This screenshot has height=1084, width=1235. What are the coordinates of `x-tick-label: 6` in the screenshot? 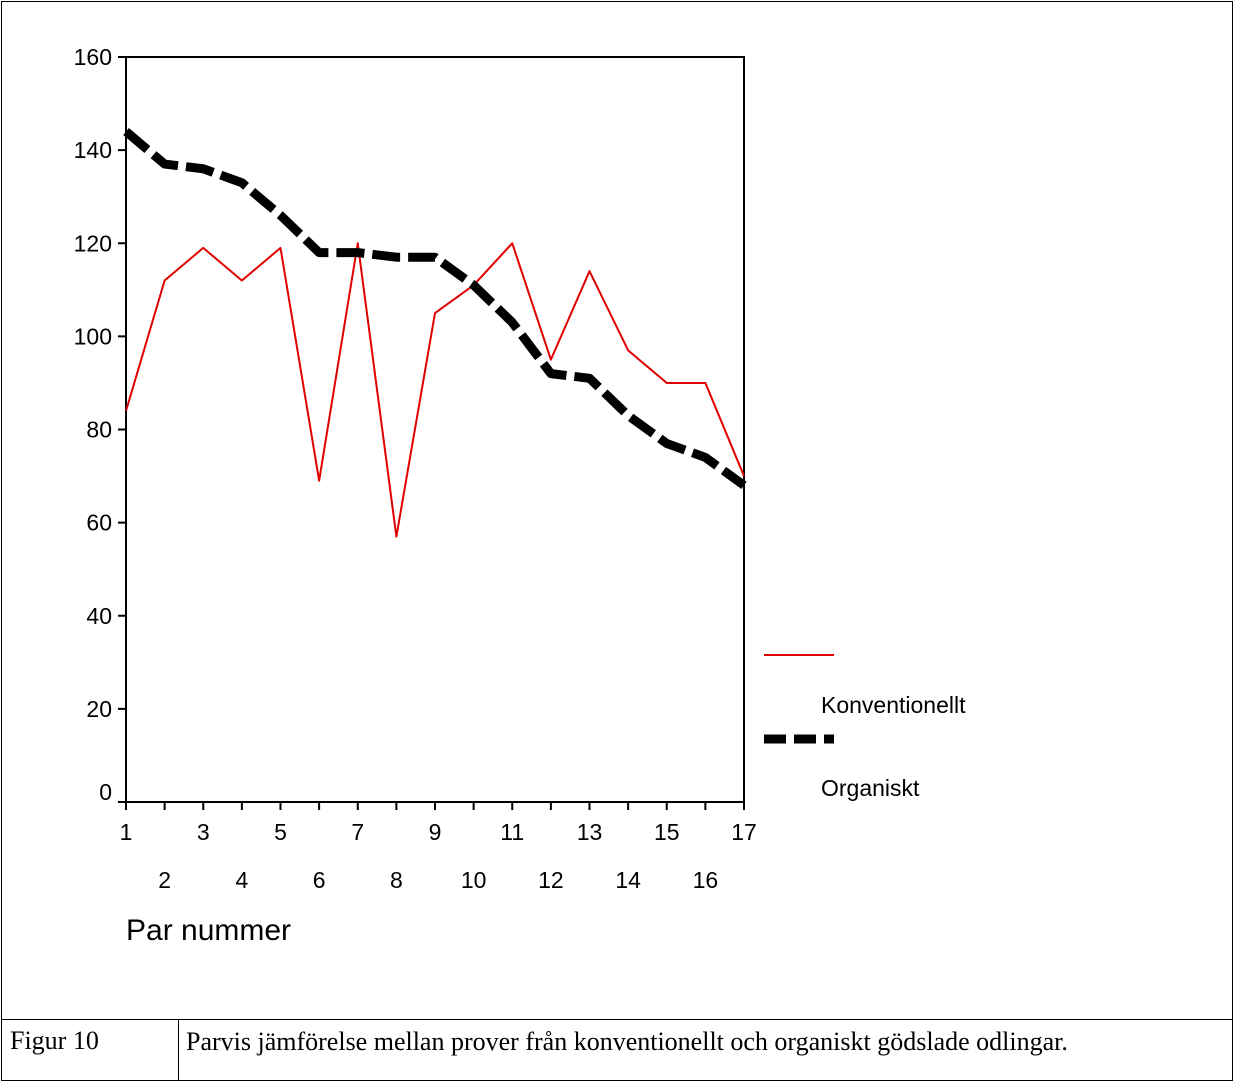 It's located at (319, 880).